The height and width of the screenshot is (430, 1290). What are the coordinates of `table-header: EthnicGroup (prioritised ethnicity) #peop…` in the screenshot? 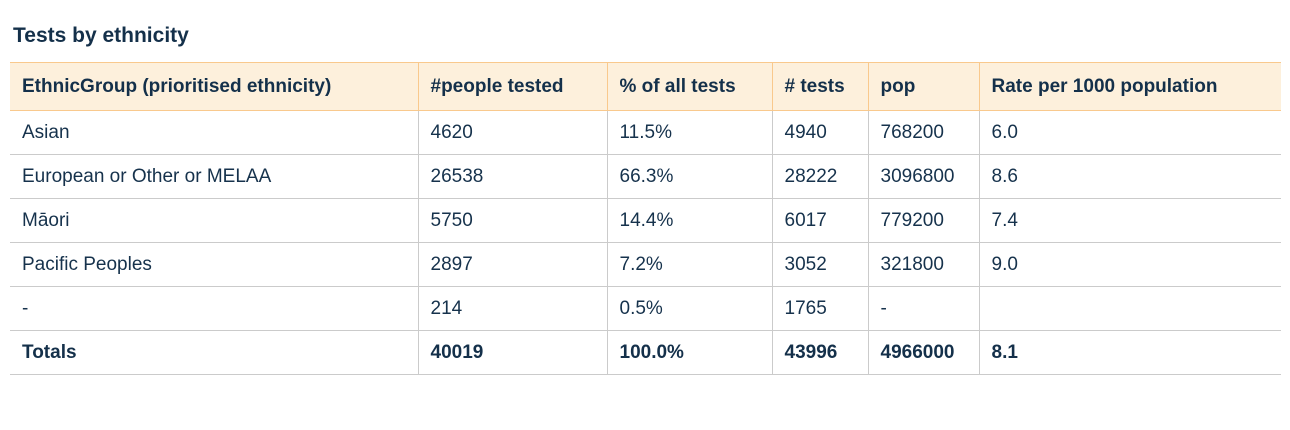 It's located at (645, 87).